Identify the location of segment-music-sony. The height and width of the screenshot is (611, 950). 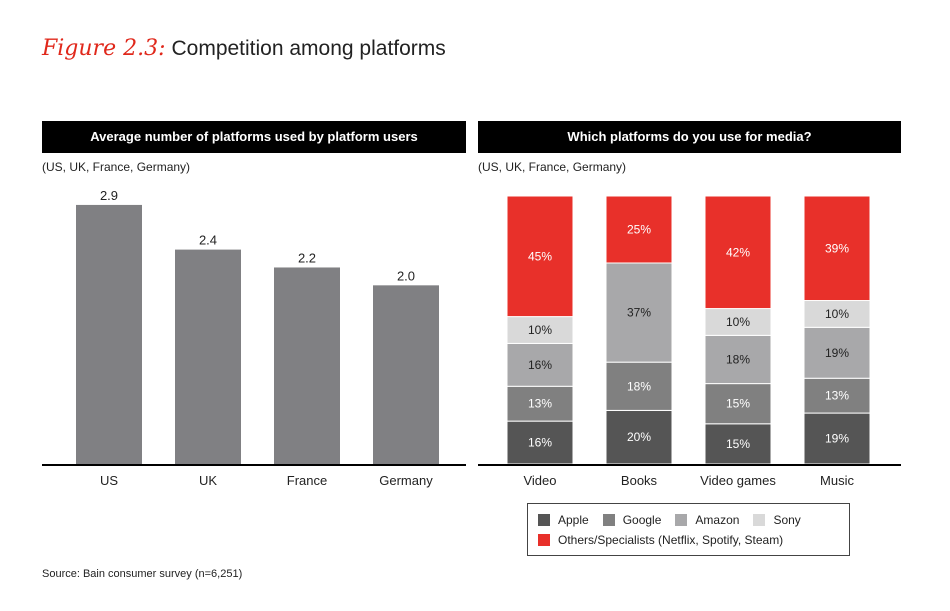
(837, 314).